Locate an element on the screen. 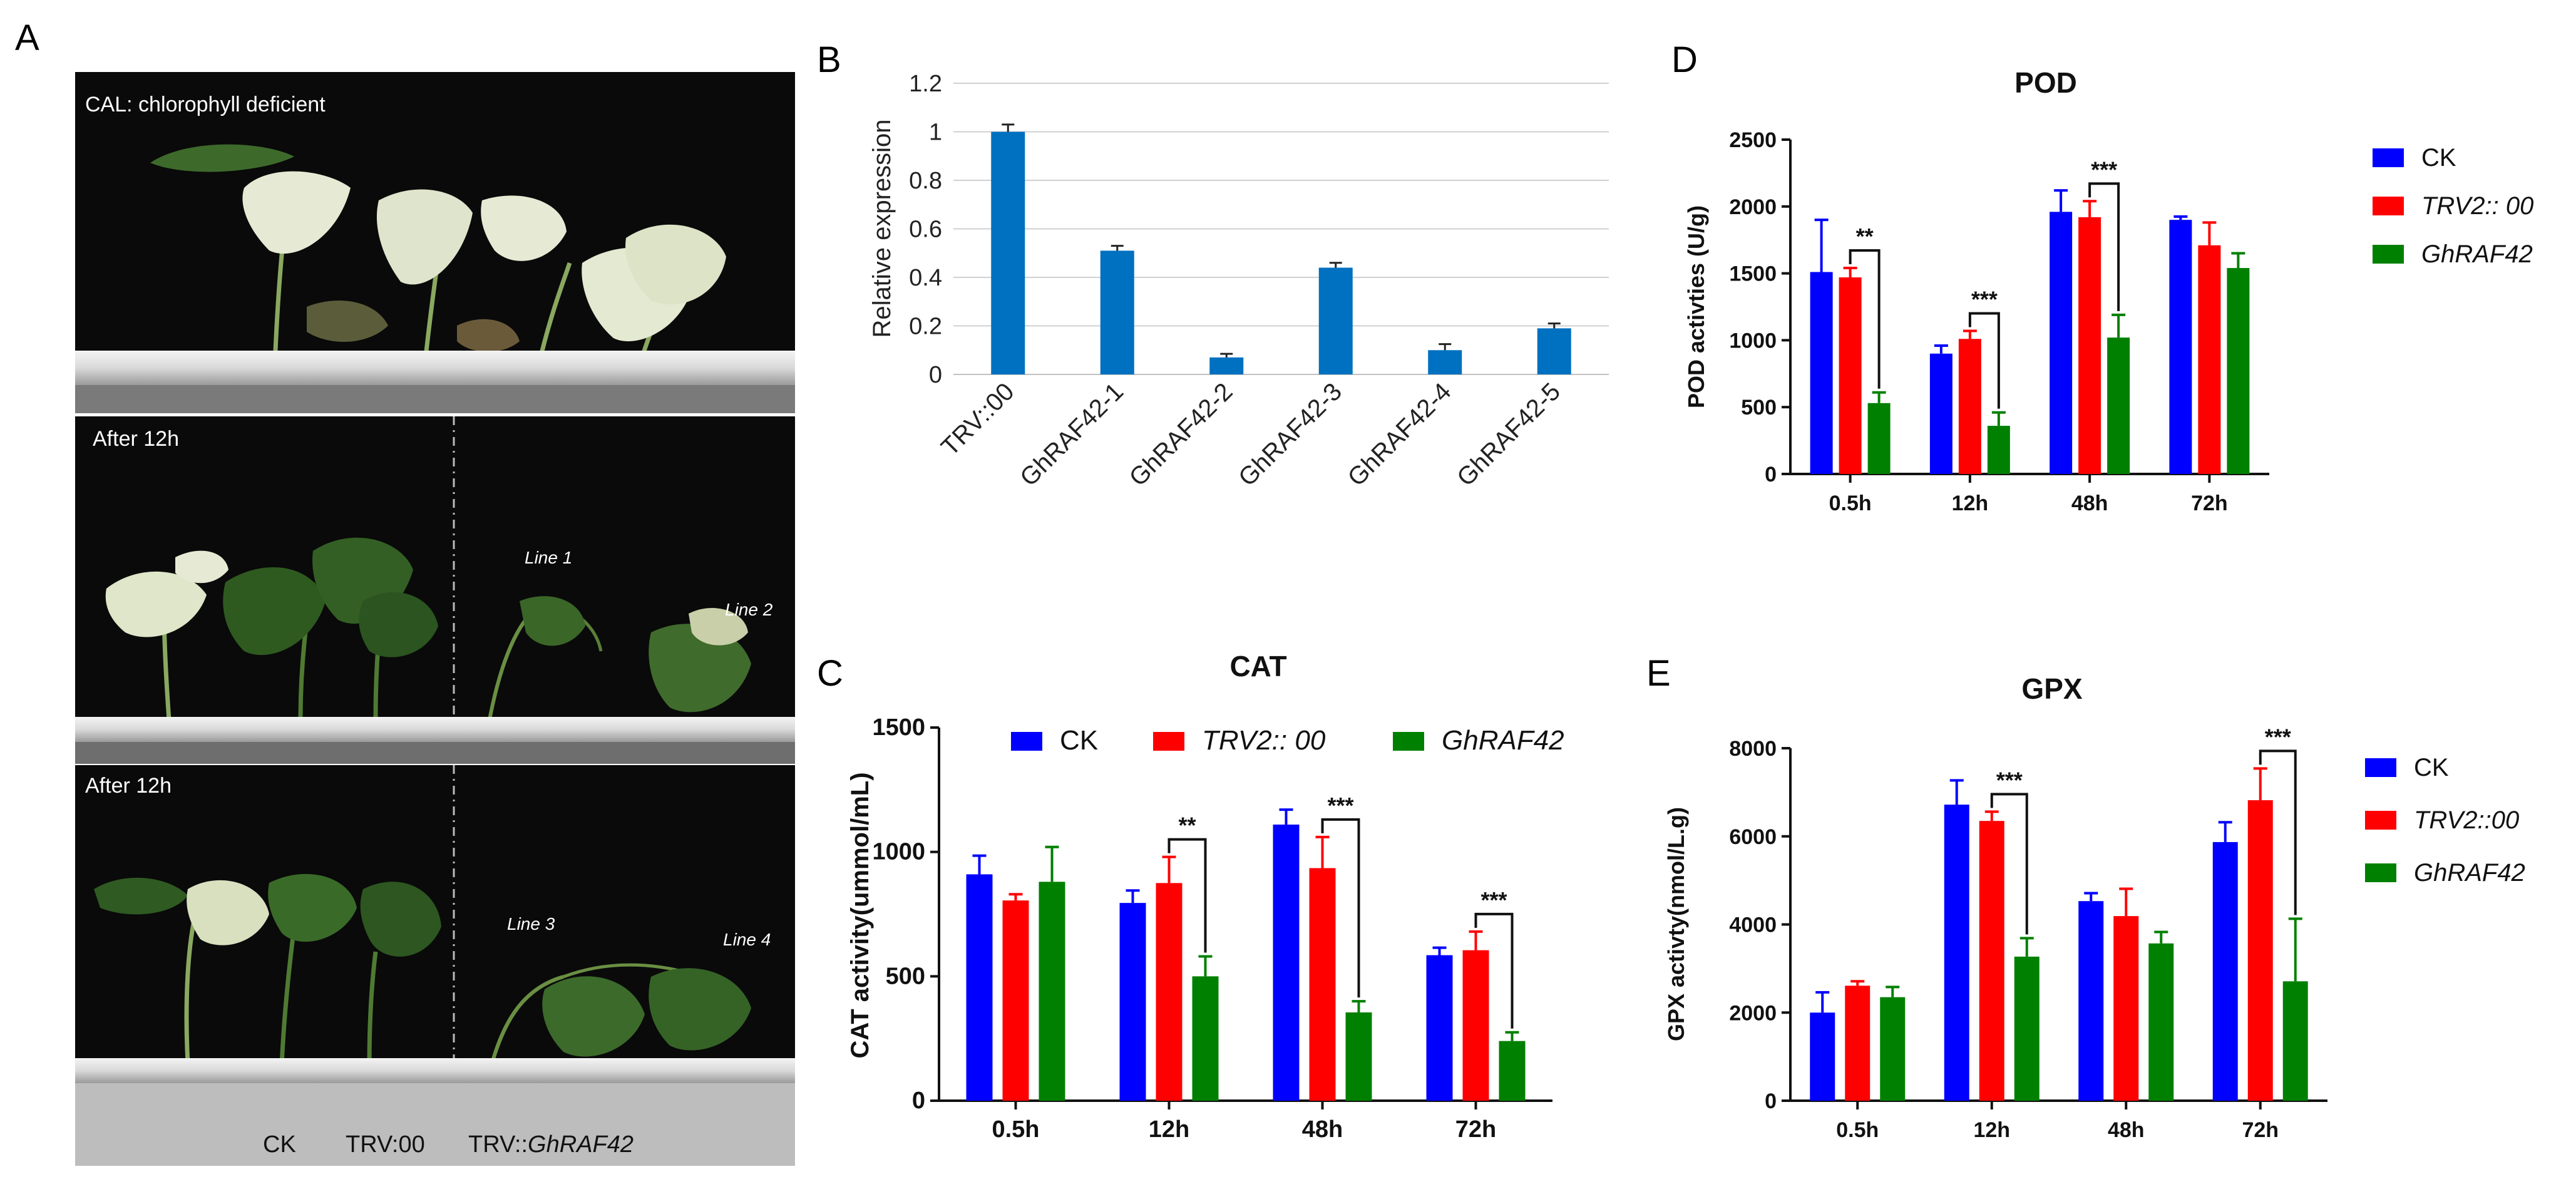 This screenshot has height=1189, width=2576. x-tick-label: GhRAF42-2 is located at coordinates (1181, 435).